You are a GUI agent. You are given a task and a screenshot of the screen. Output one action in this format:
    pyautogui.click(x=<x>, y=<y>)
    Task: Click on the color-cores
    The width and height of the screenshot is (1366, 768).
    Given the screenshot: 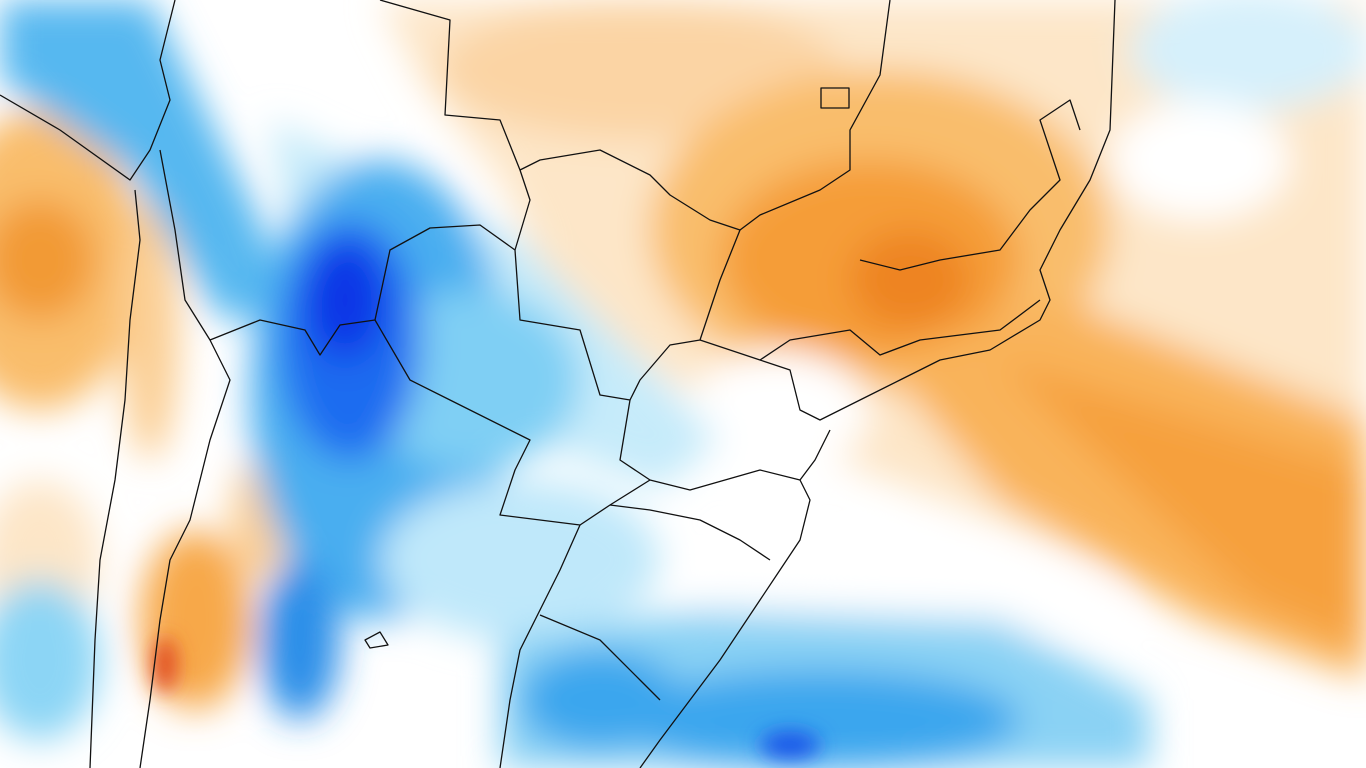 What is the action you would take?
    pyautogui.click(x=486, y=698)
    